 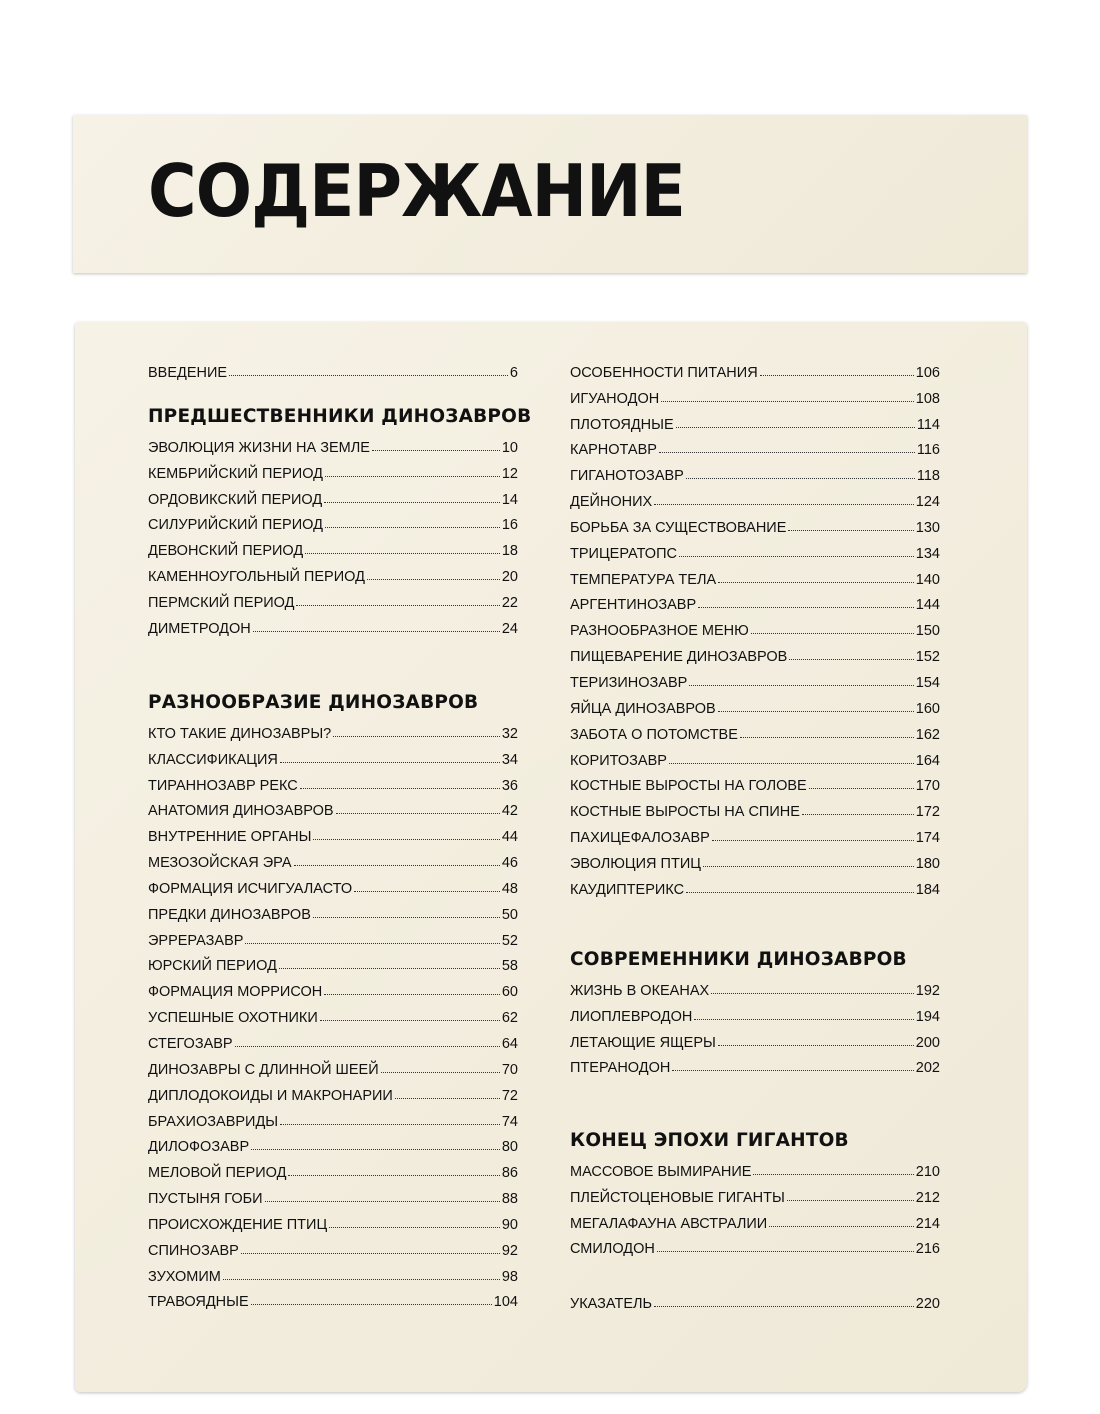 What do you see at coordinates (635, 863) in the screenshot?
I see `entry-title: ЭВОЛЮЦИЯ ПТИЦ` at bounding box center [635, 863].